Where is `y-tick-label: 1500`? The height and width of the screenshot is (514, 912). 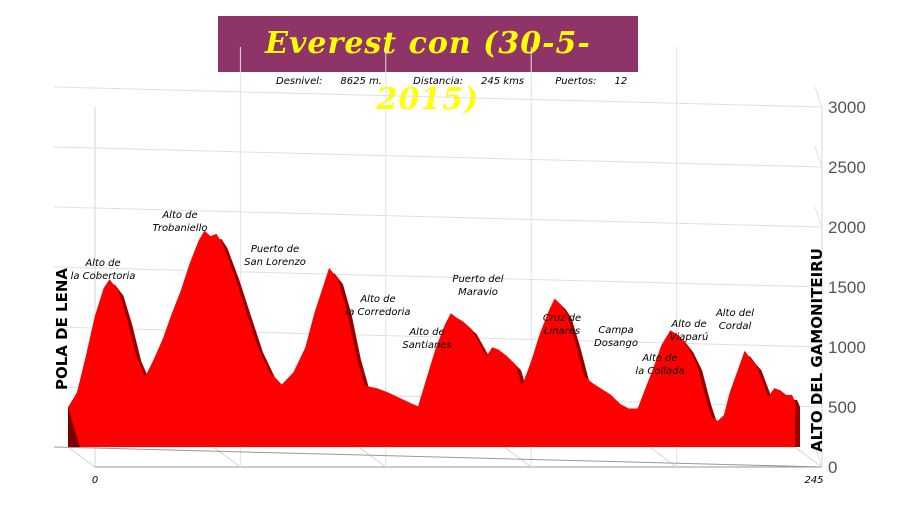 y-tick-label: 1500 is located at coordinates (847, 287).